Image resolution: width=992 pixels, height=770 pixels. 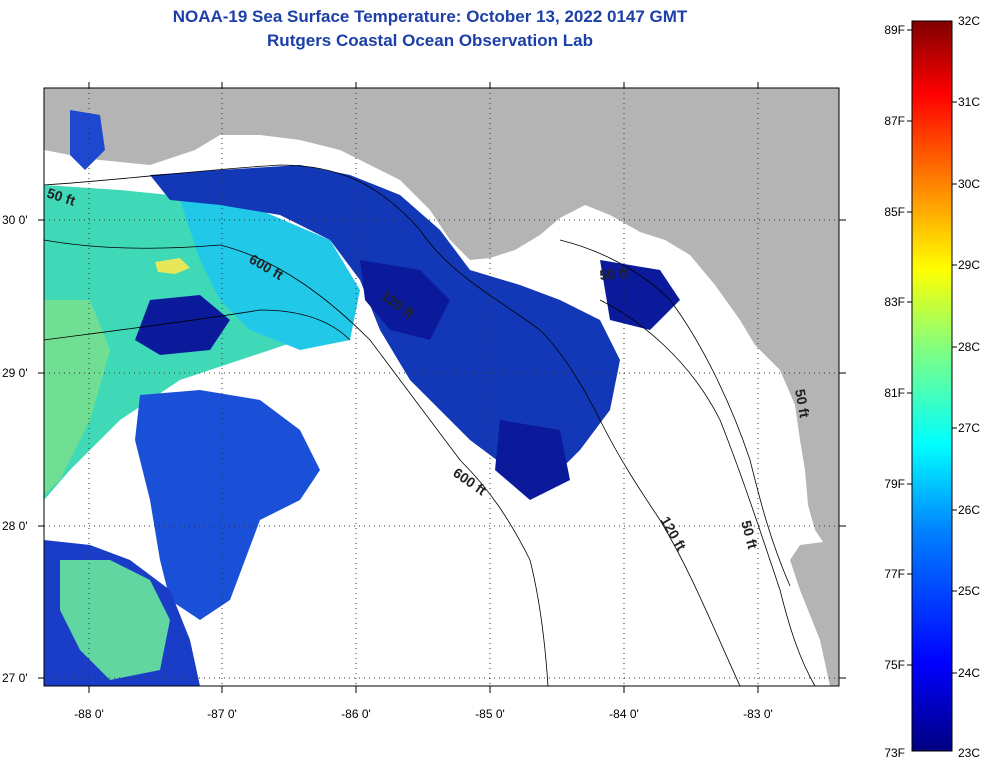 I want to click on colorbar-f-label: 79F, so click(x=894, y=484).